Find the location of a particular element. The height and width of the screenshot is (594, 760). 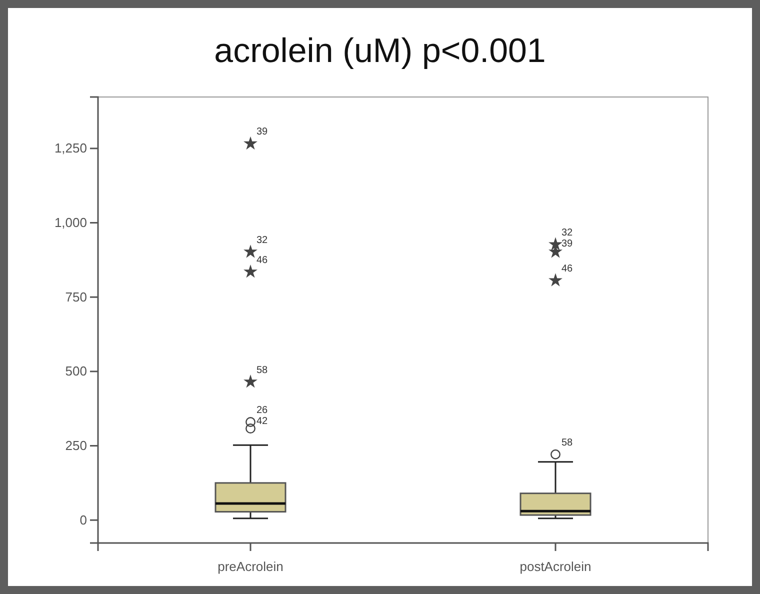

chart-title: acrolein (uM) p<0.001 is located at coordinates (380, 51).